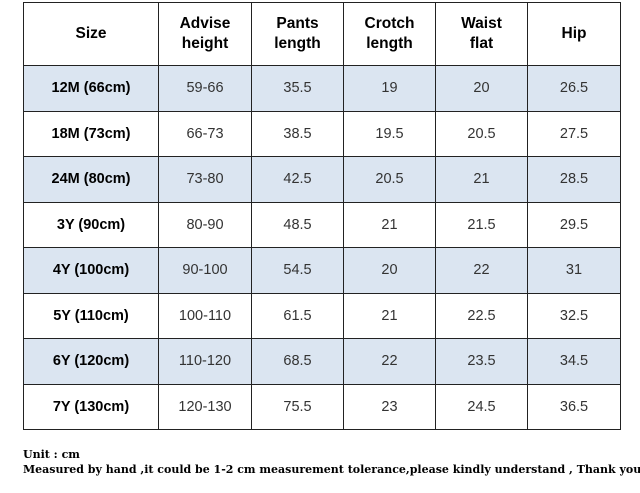 This screenshot has width=640, height=493. Describe the element at coordinates (297, 406) in the screenshot. I see `cell-pants-length: 75.5` at that location.